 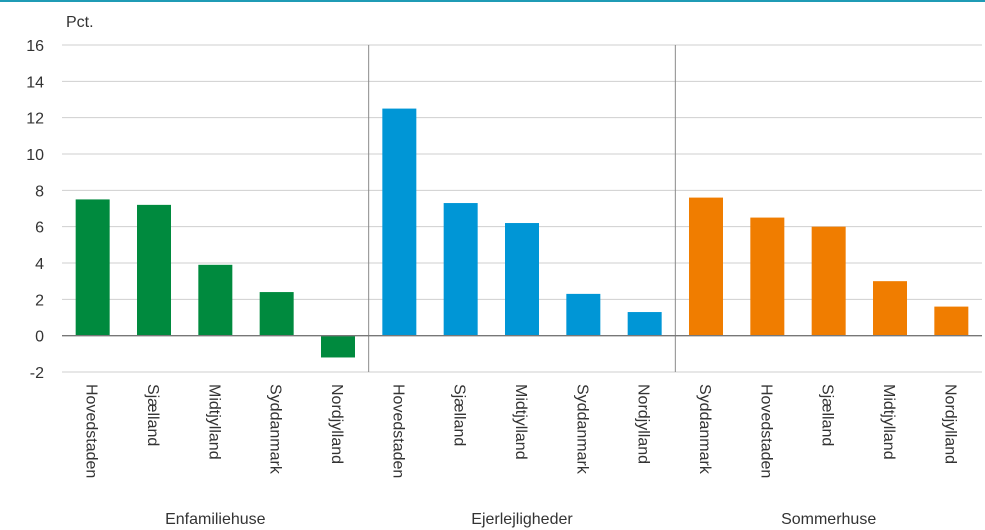 I want to click on y-tick-label: 14, so click(x=35, y=82).